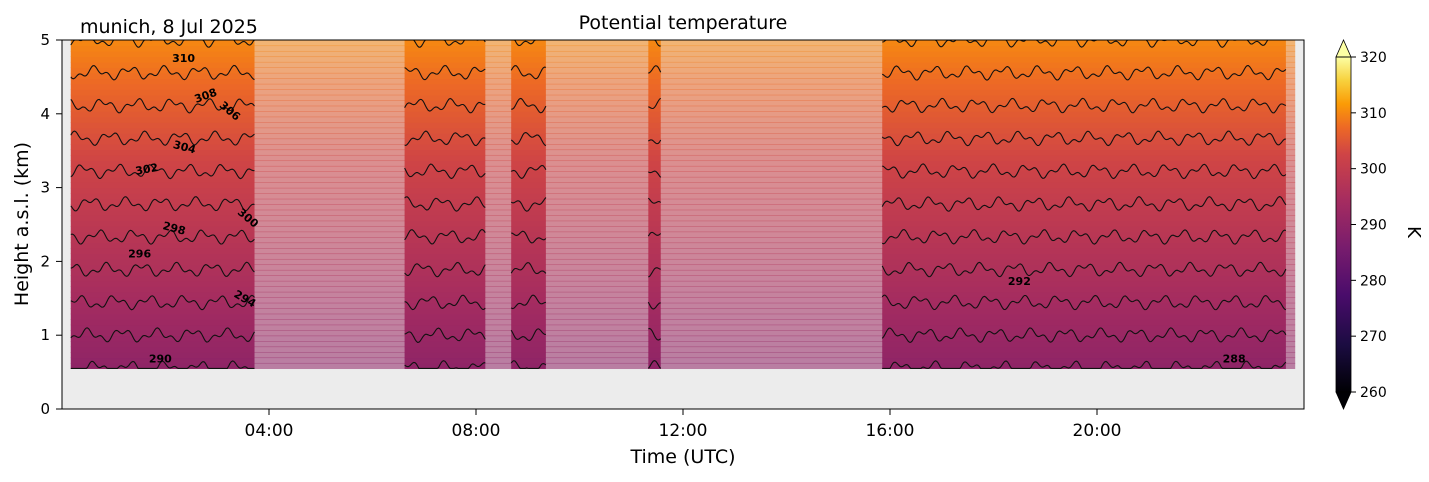  I want to click on location-date-label: munich, 8 Jul 2025, so click(169, 27).